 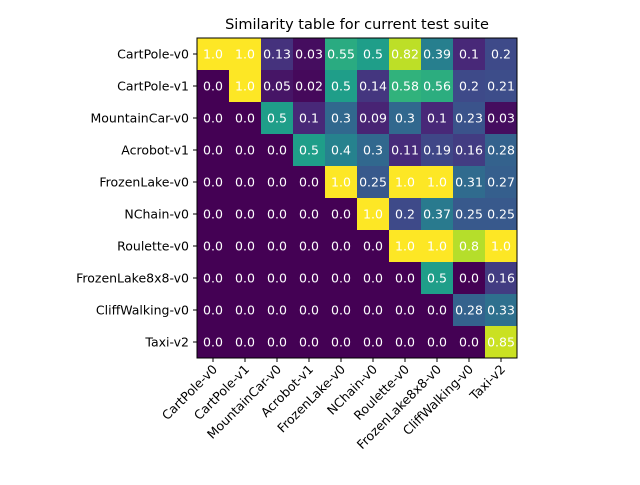 What do you see at coordinates (405, 150) in the screenshot?
I see `heatmap-cell-label: 0.11` at bounding box center [405, 150].